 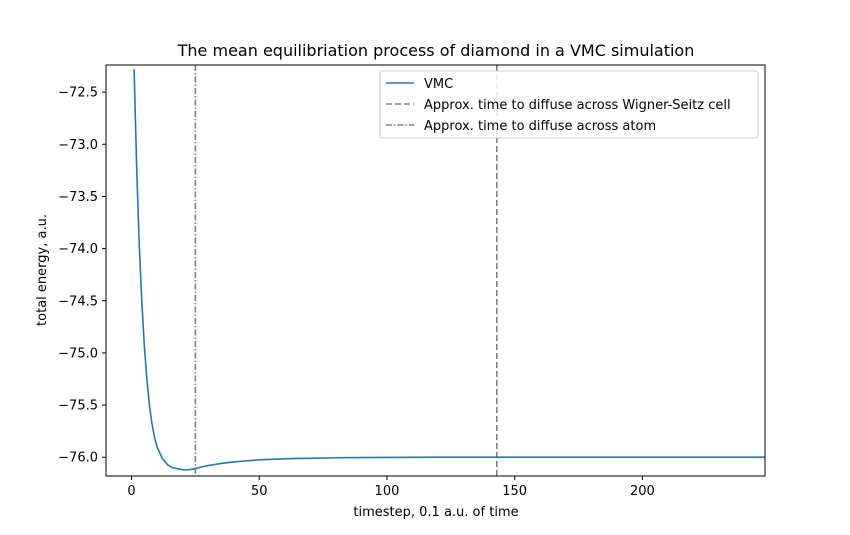 I want to click on x-axis: 0 50 100 150 200, so click(x=391, y=487).